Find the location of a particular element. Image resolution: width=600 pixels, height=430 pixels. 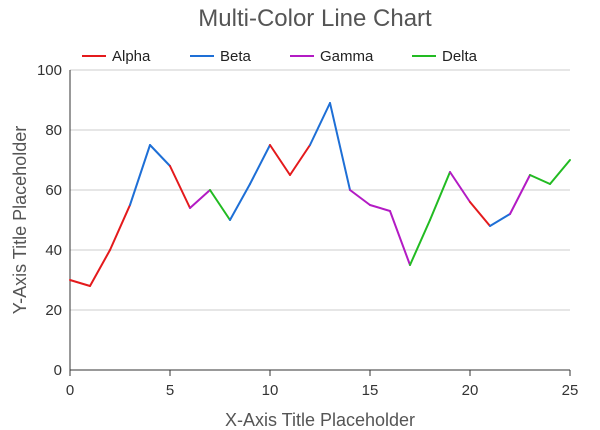

y-axis-title: Y-Axis Title Placeholder is located at coordinates (20, 220).